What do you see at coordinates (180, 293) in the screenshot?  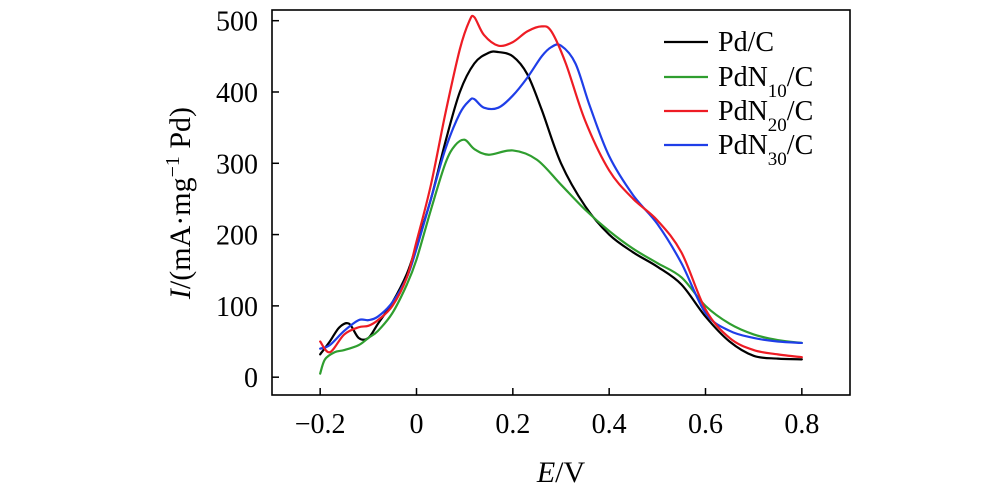 I see `y-axis-label-var: I` at bounding box center [180, 293].